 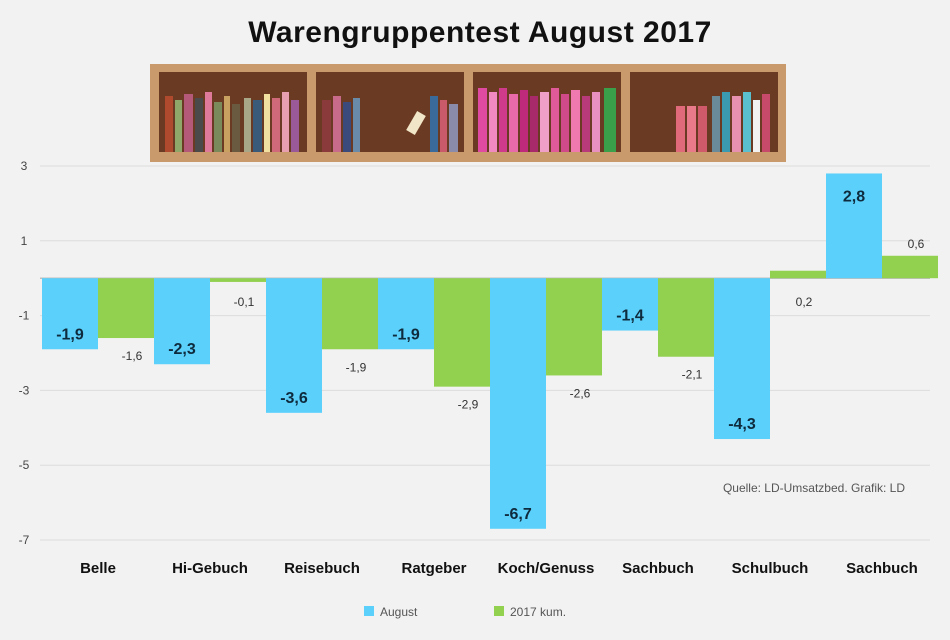 What do you see at coordinates (742, 424) in the screenshot?
I see `value-label-august: -4,3` at bounding box center [742, 424].